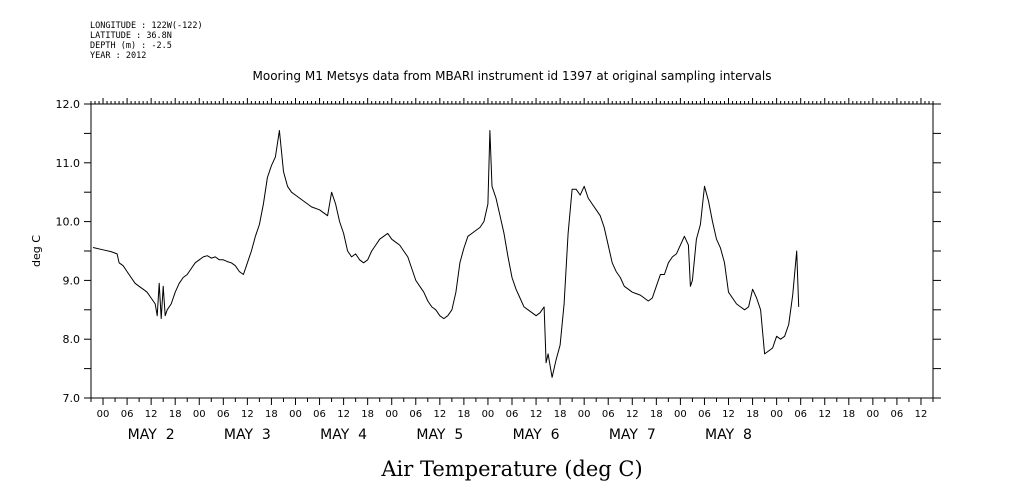 Image resolution: width=1009 pixels, height=504 pixels. Describe the element at coordinates (439, 435) in the screenshot. I see `day-label: MAY 5` at that location.